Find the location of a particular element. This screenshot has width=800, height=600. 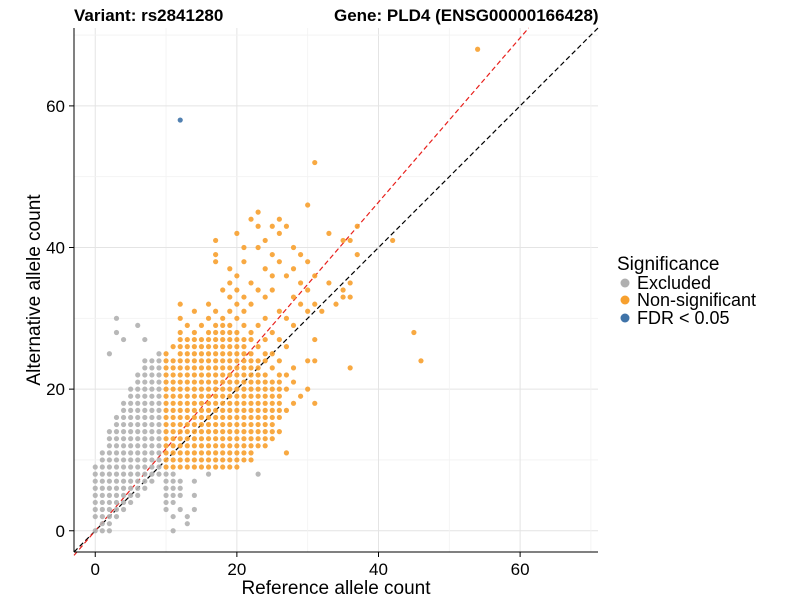

legend-swatch-fdr is located at coordinates (625, 318).